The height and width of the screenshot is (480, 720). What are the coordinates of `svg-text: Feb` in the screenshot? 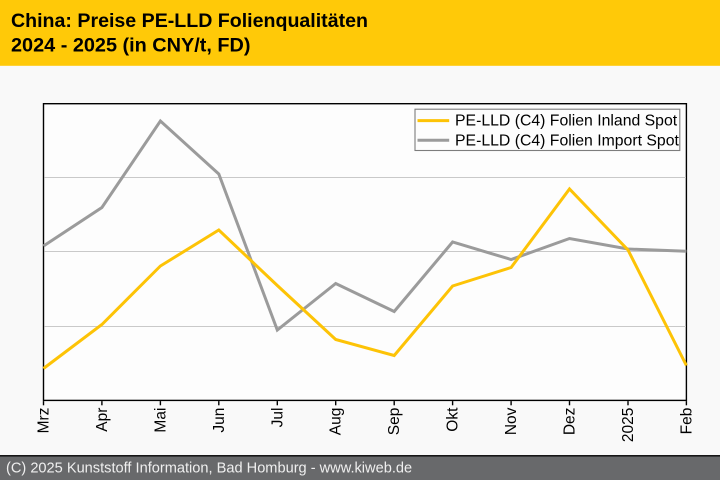 It's located at (686, 421).